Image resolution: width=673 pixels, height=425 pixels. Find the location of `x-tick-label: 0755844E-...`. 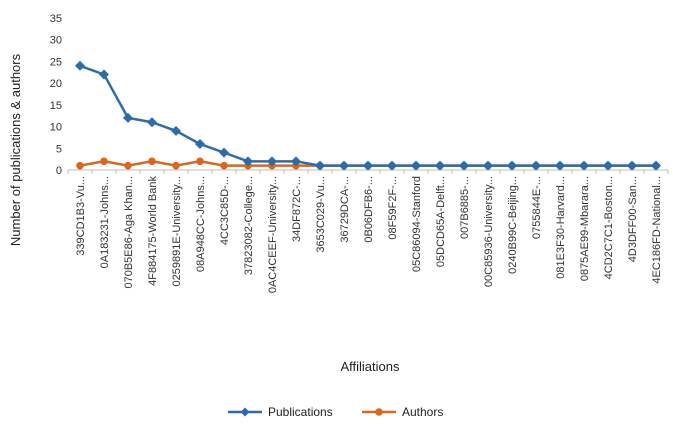

x-tick-label: 0755844E-... is located at coordinates (537, 207).